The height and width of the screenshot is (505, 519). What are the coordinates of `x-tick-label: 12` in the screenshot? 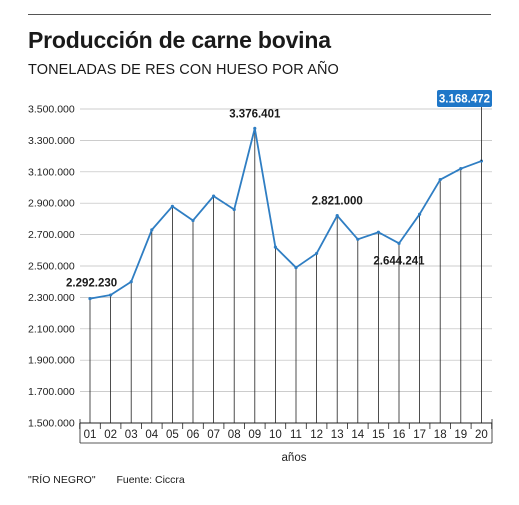 It's located at (316, 435).